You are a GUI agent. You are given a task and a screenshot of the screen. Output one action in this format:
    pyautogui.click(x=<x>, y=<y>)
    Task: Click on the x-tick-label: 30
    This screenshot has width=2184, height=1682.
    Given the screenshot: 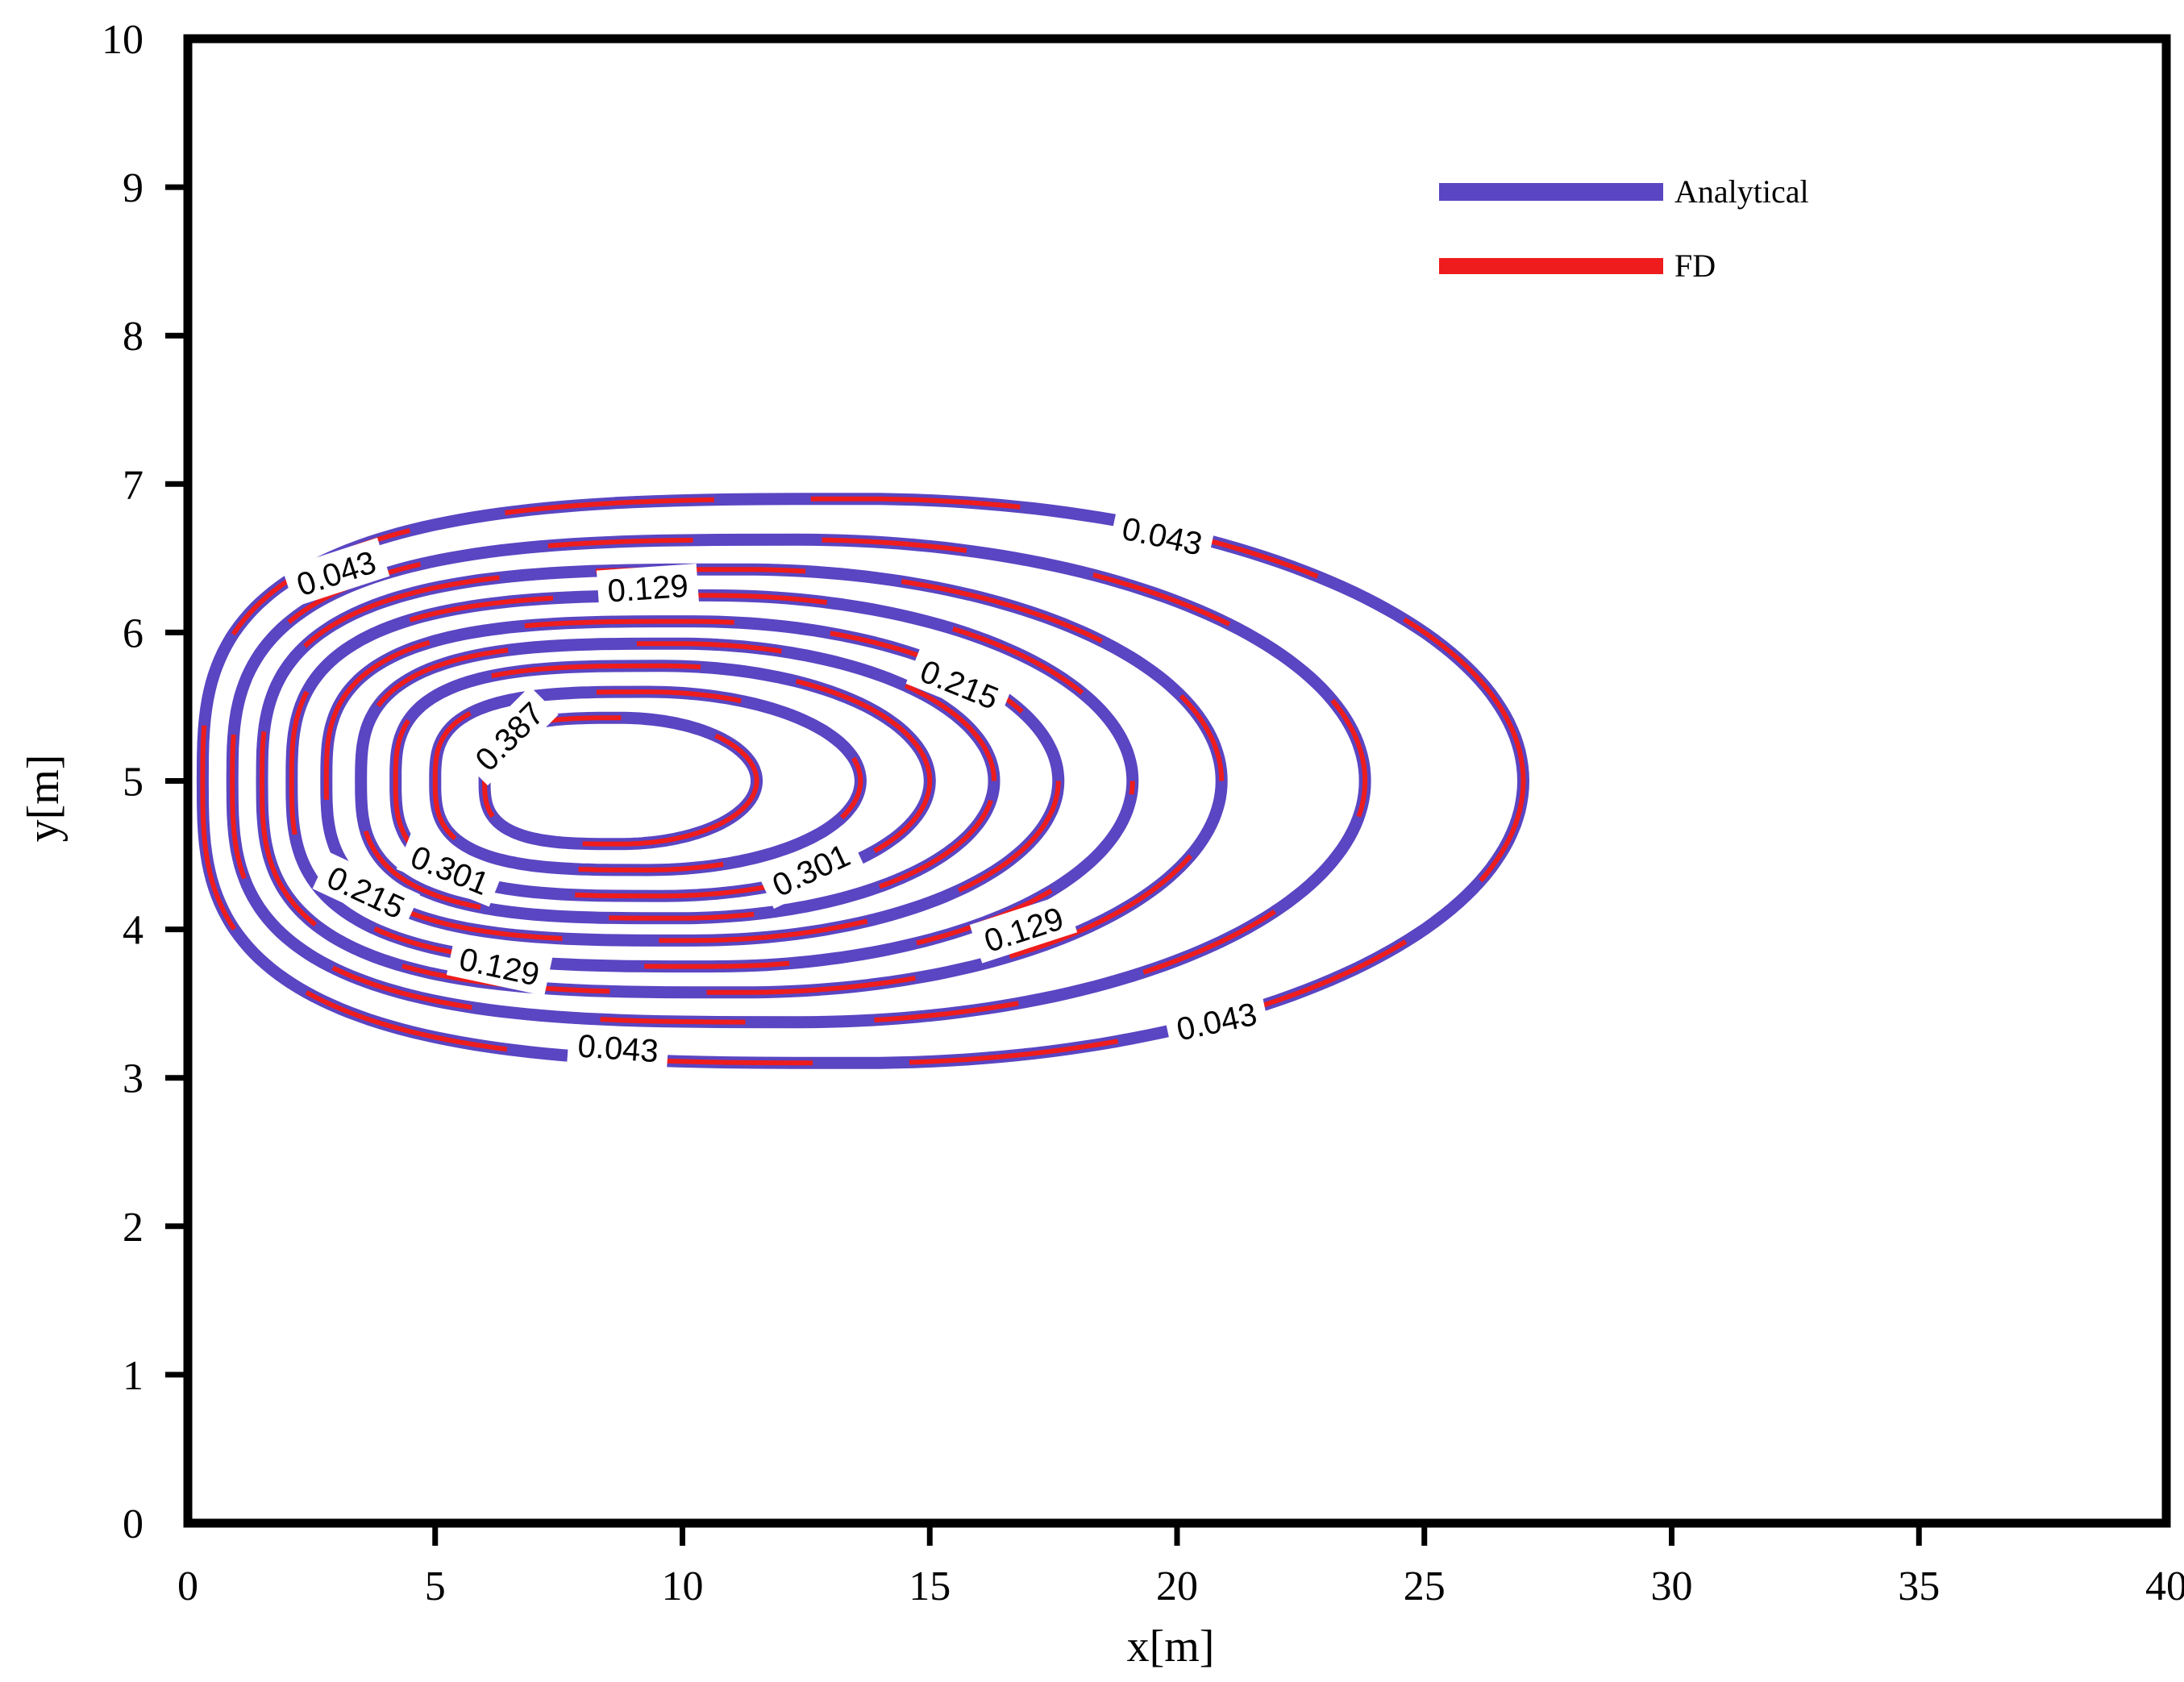 What is the action you would take?
    pyautogui.click(x=1672, y=1586)
    